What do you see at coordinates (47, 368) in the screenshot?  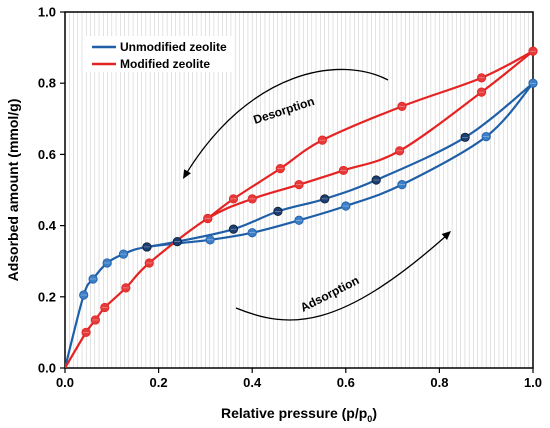 I see `y-tick-label: 0.0` at bounding box center [47, 368].